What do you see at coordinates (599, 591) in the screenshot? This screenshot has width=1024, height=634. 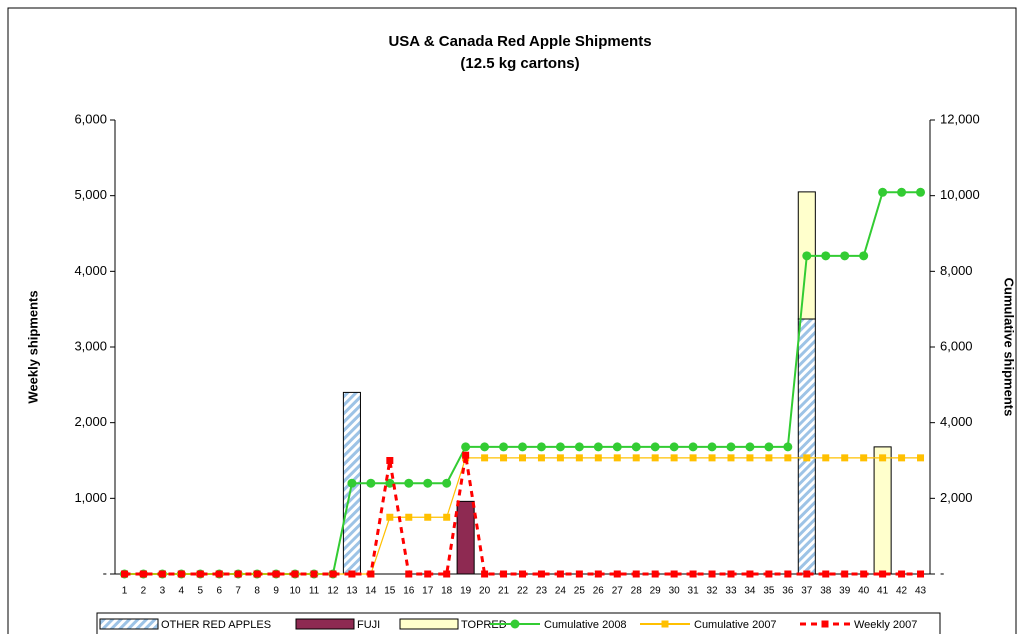 I see `x-tick-label: 26` at bounding box center [599, 591].